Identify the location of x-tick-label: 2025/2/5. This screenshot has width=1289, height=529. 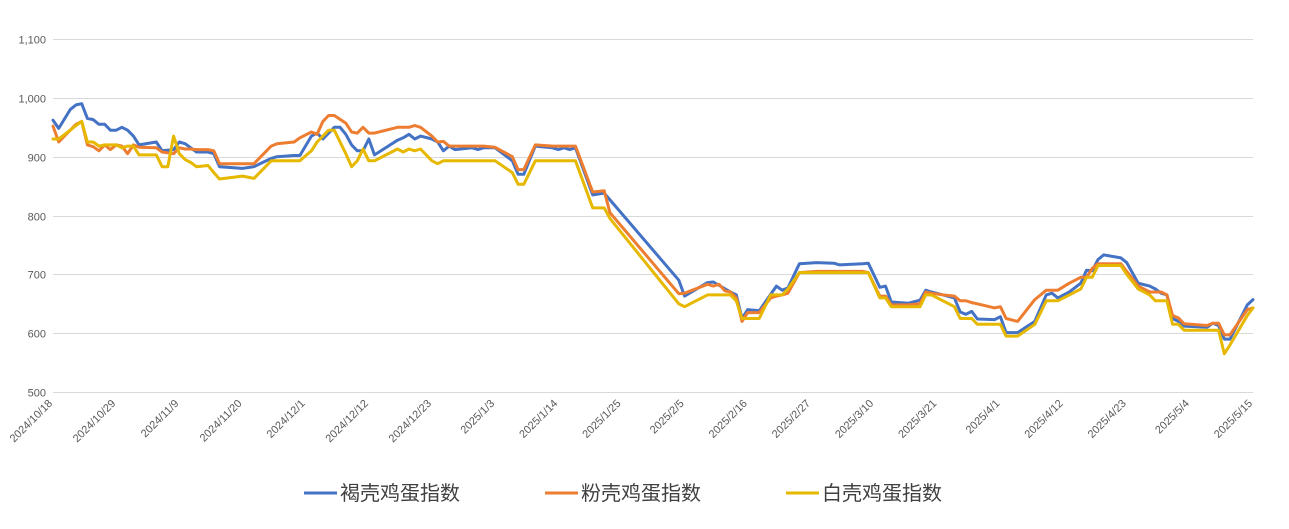
(667, 417).